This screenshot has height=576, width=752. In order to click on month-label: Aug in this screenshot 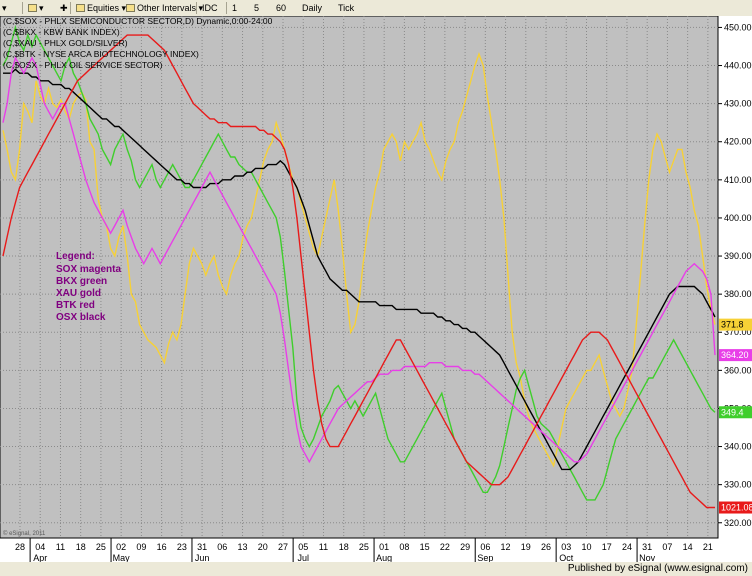, I will do `click(384, 557)`.